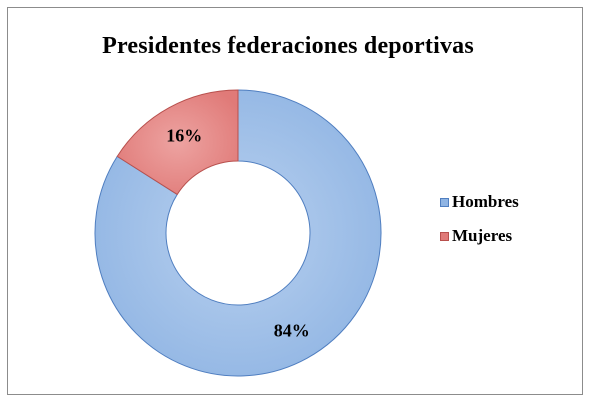 This screenshot has height=402, width=590. I want to click on legend-label-mujeres: Mujeres, so click(482, 235).